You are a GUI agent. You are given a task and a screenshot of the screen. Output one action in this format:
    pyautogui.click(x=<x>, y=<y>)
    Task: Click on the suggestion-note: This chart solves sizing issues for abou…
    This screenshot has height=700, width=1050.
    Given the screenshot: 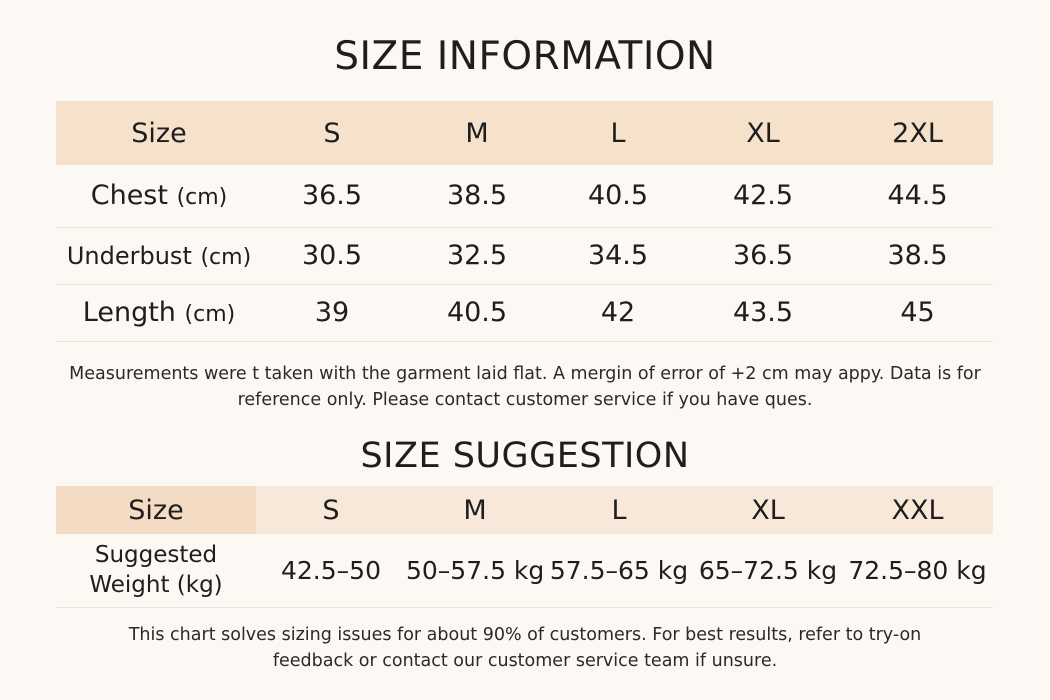 What is the action you would take?
    pyautogui.click(x=525, y=648)
    